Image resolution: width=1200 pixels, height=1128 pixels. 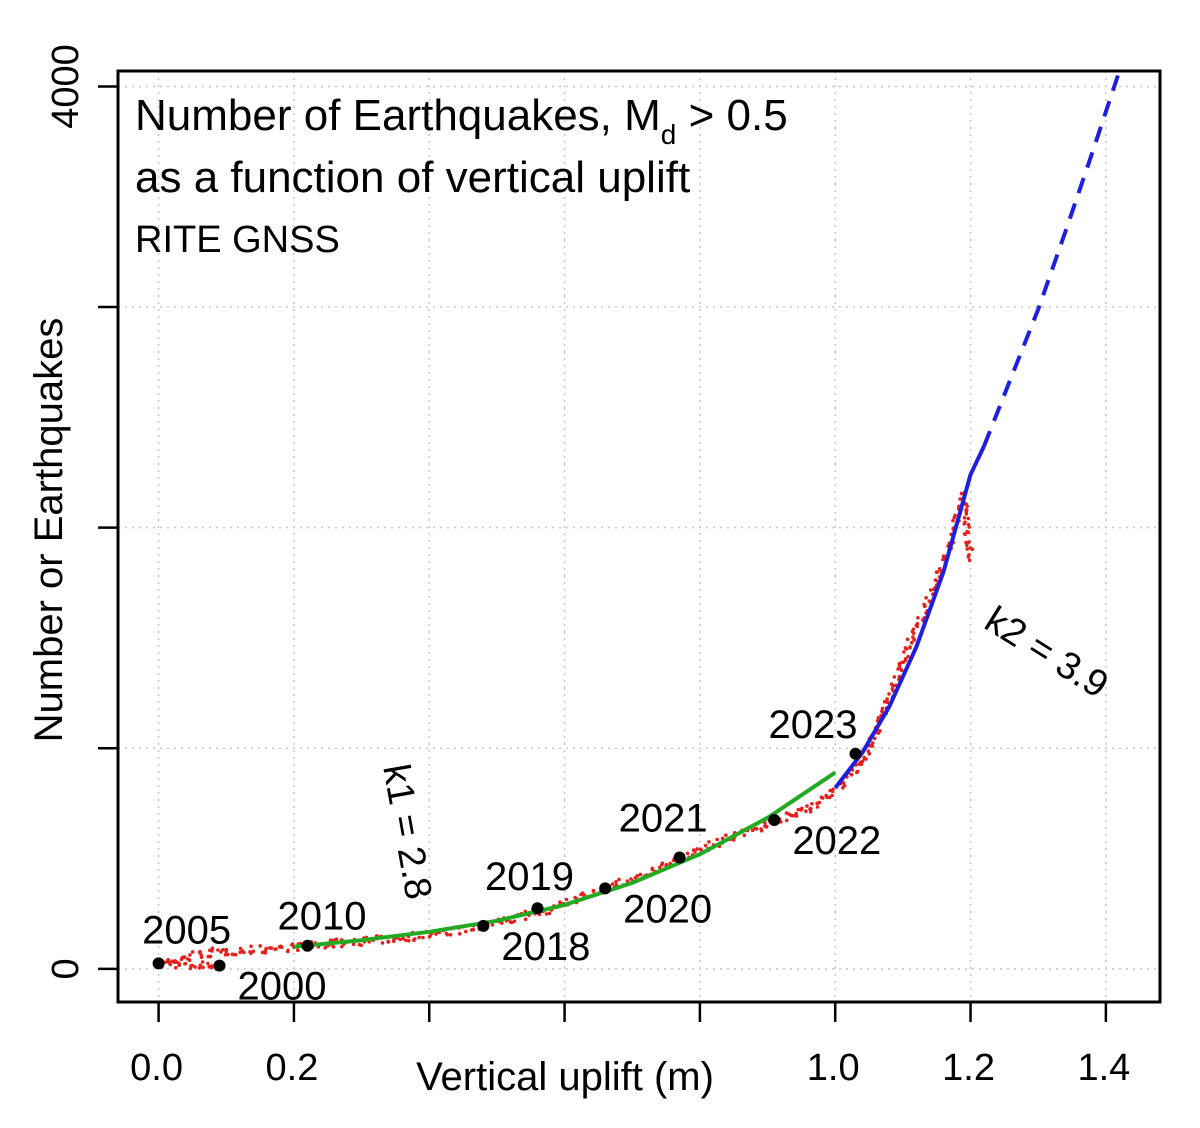 I want to click on year-label-2010: 2010, so click(x=321, y=917).